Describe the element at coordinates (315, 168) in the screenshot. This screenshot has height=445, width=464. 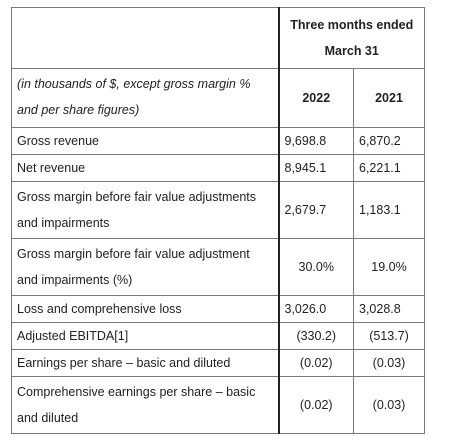
I see `value-2022: 8,945.1` at that location.